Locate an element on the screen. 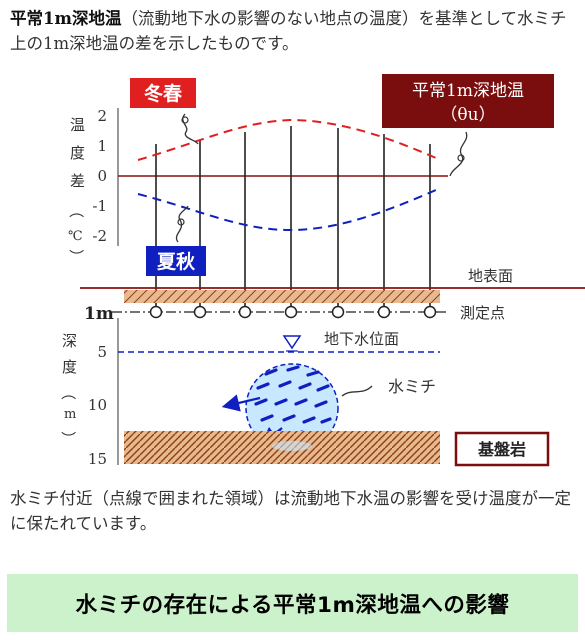 The height and width of the screenshot is (640, 585). summer-autumn-label-box is located at coordinates (176, 261).